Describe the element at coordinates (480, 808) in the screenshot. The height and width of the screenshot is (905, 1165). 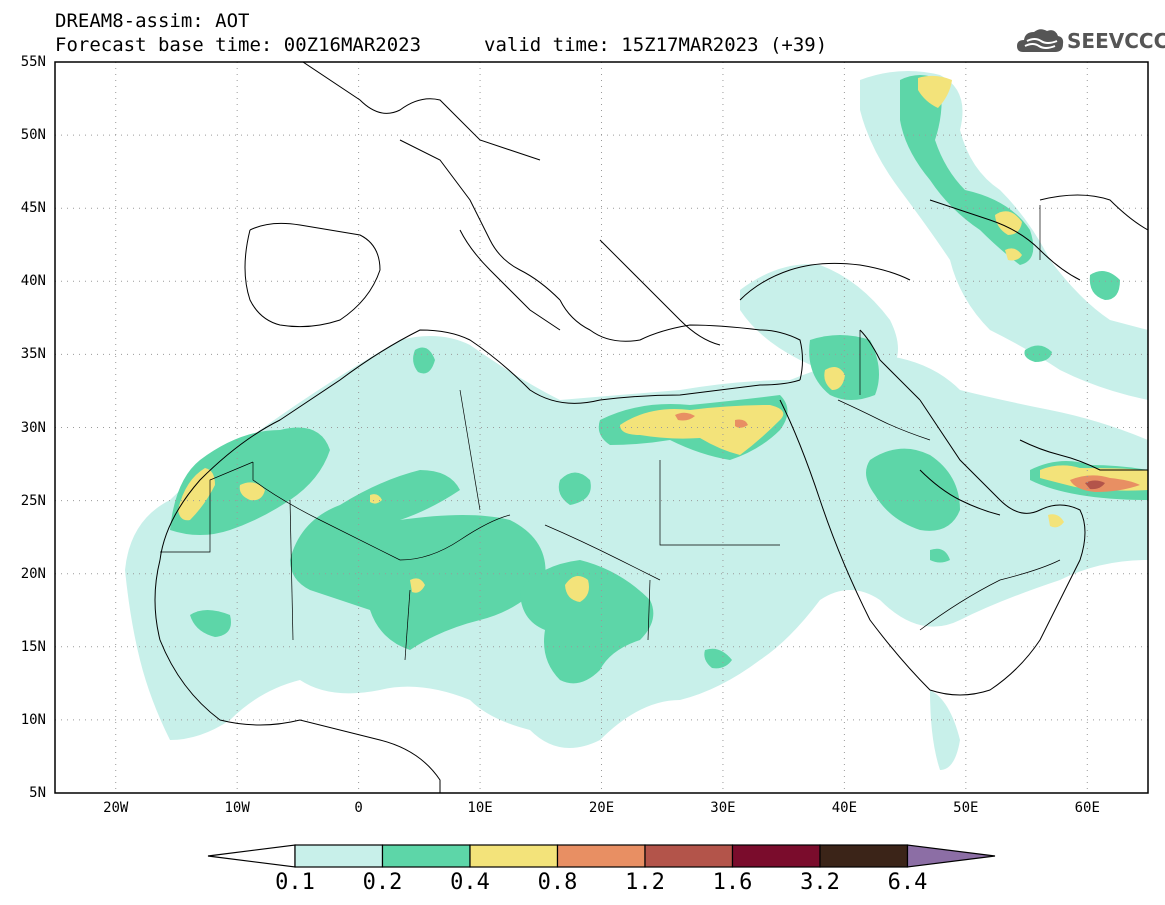
I see `longitude-label: 10E` at that location.